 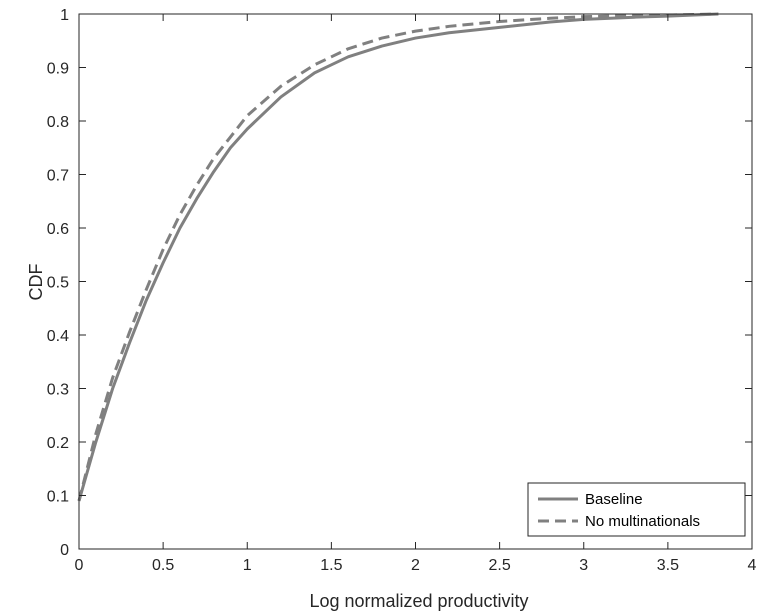 What do you see at coordinates (58, 229) in the screenshot?
I see `y-tick-label: 0.6` at bounding box center [58, 229].